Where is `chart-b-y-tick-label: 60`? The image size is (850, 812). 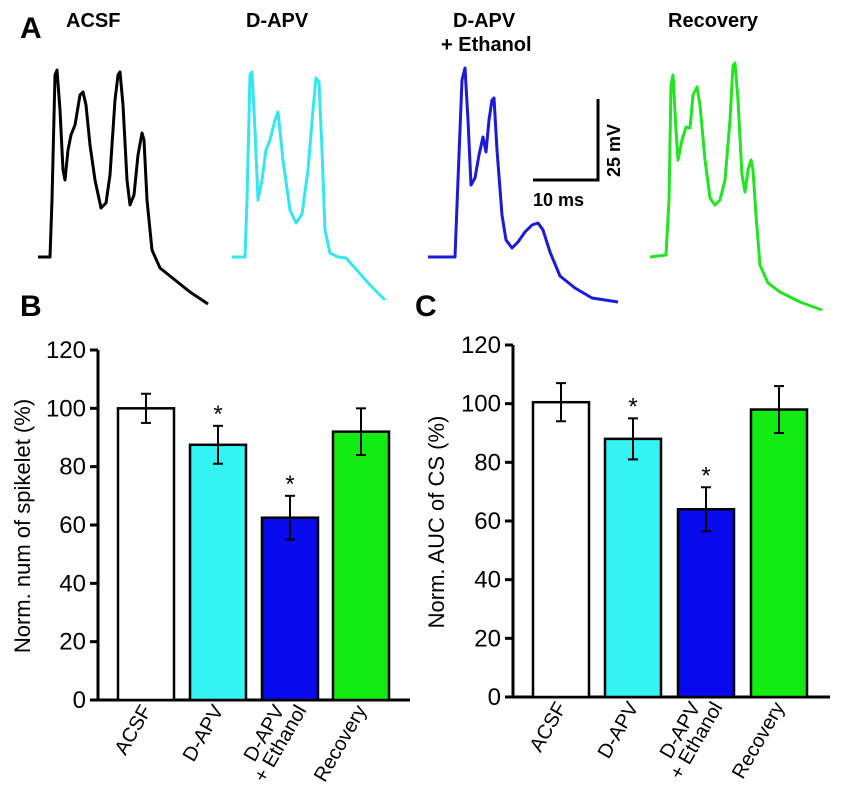 chart-b-y-tick-label: 60 is located at coordinates (72, 525).